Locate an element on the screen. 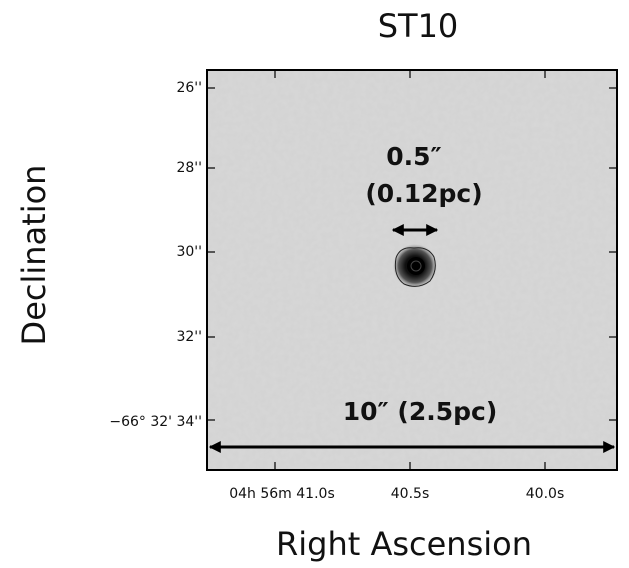 The height and width of the screenshot is (568, 629). y-axis-label: Declination is located at coordinates (34, 255).